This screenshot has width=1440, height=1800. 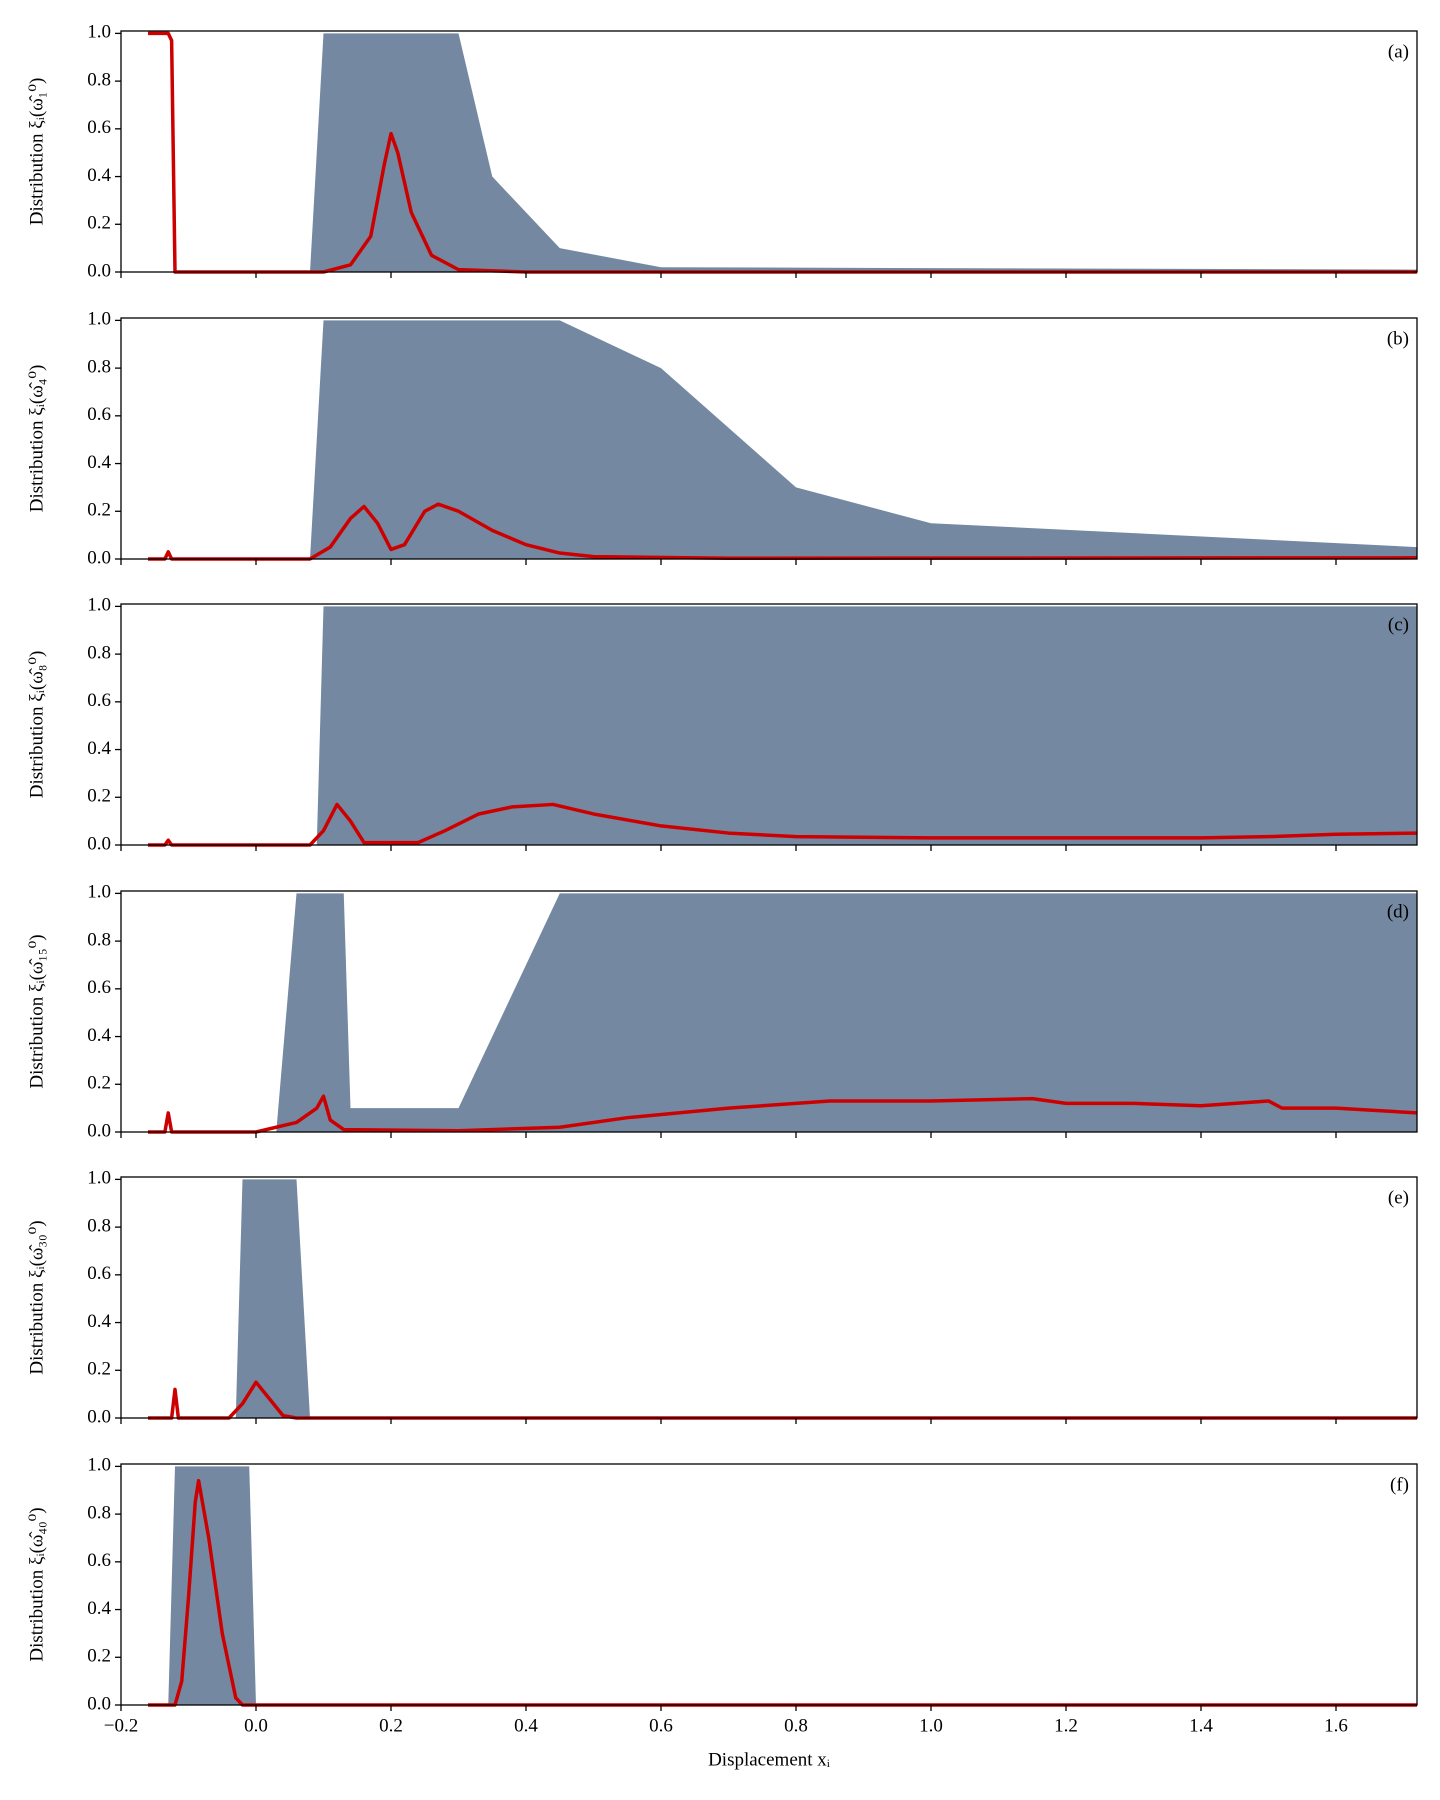 What do you see at coordinates (36, 1011) in the screenshot?
I see `y-axis-label: Distribution ξᵢ(ω̂₁₅⁰)` at bounding box center [36, 1011].